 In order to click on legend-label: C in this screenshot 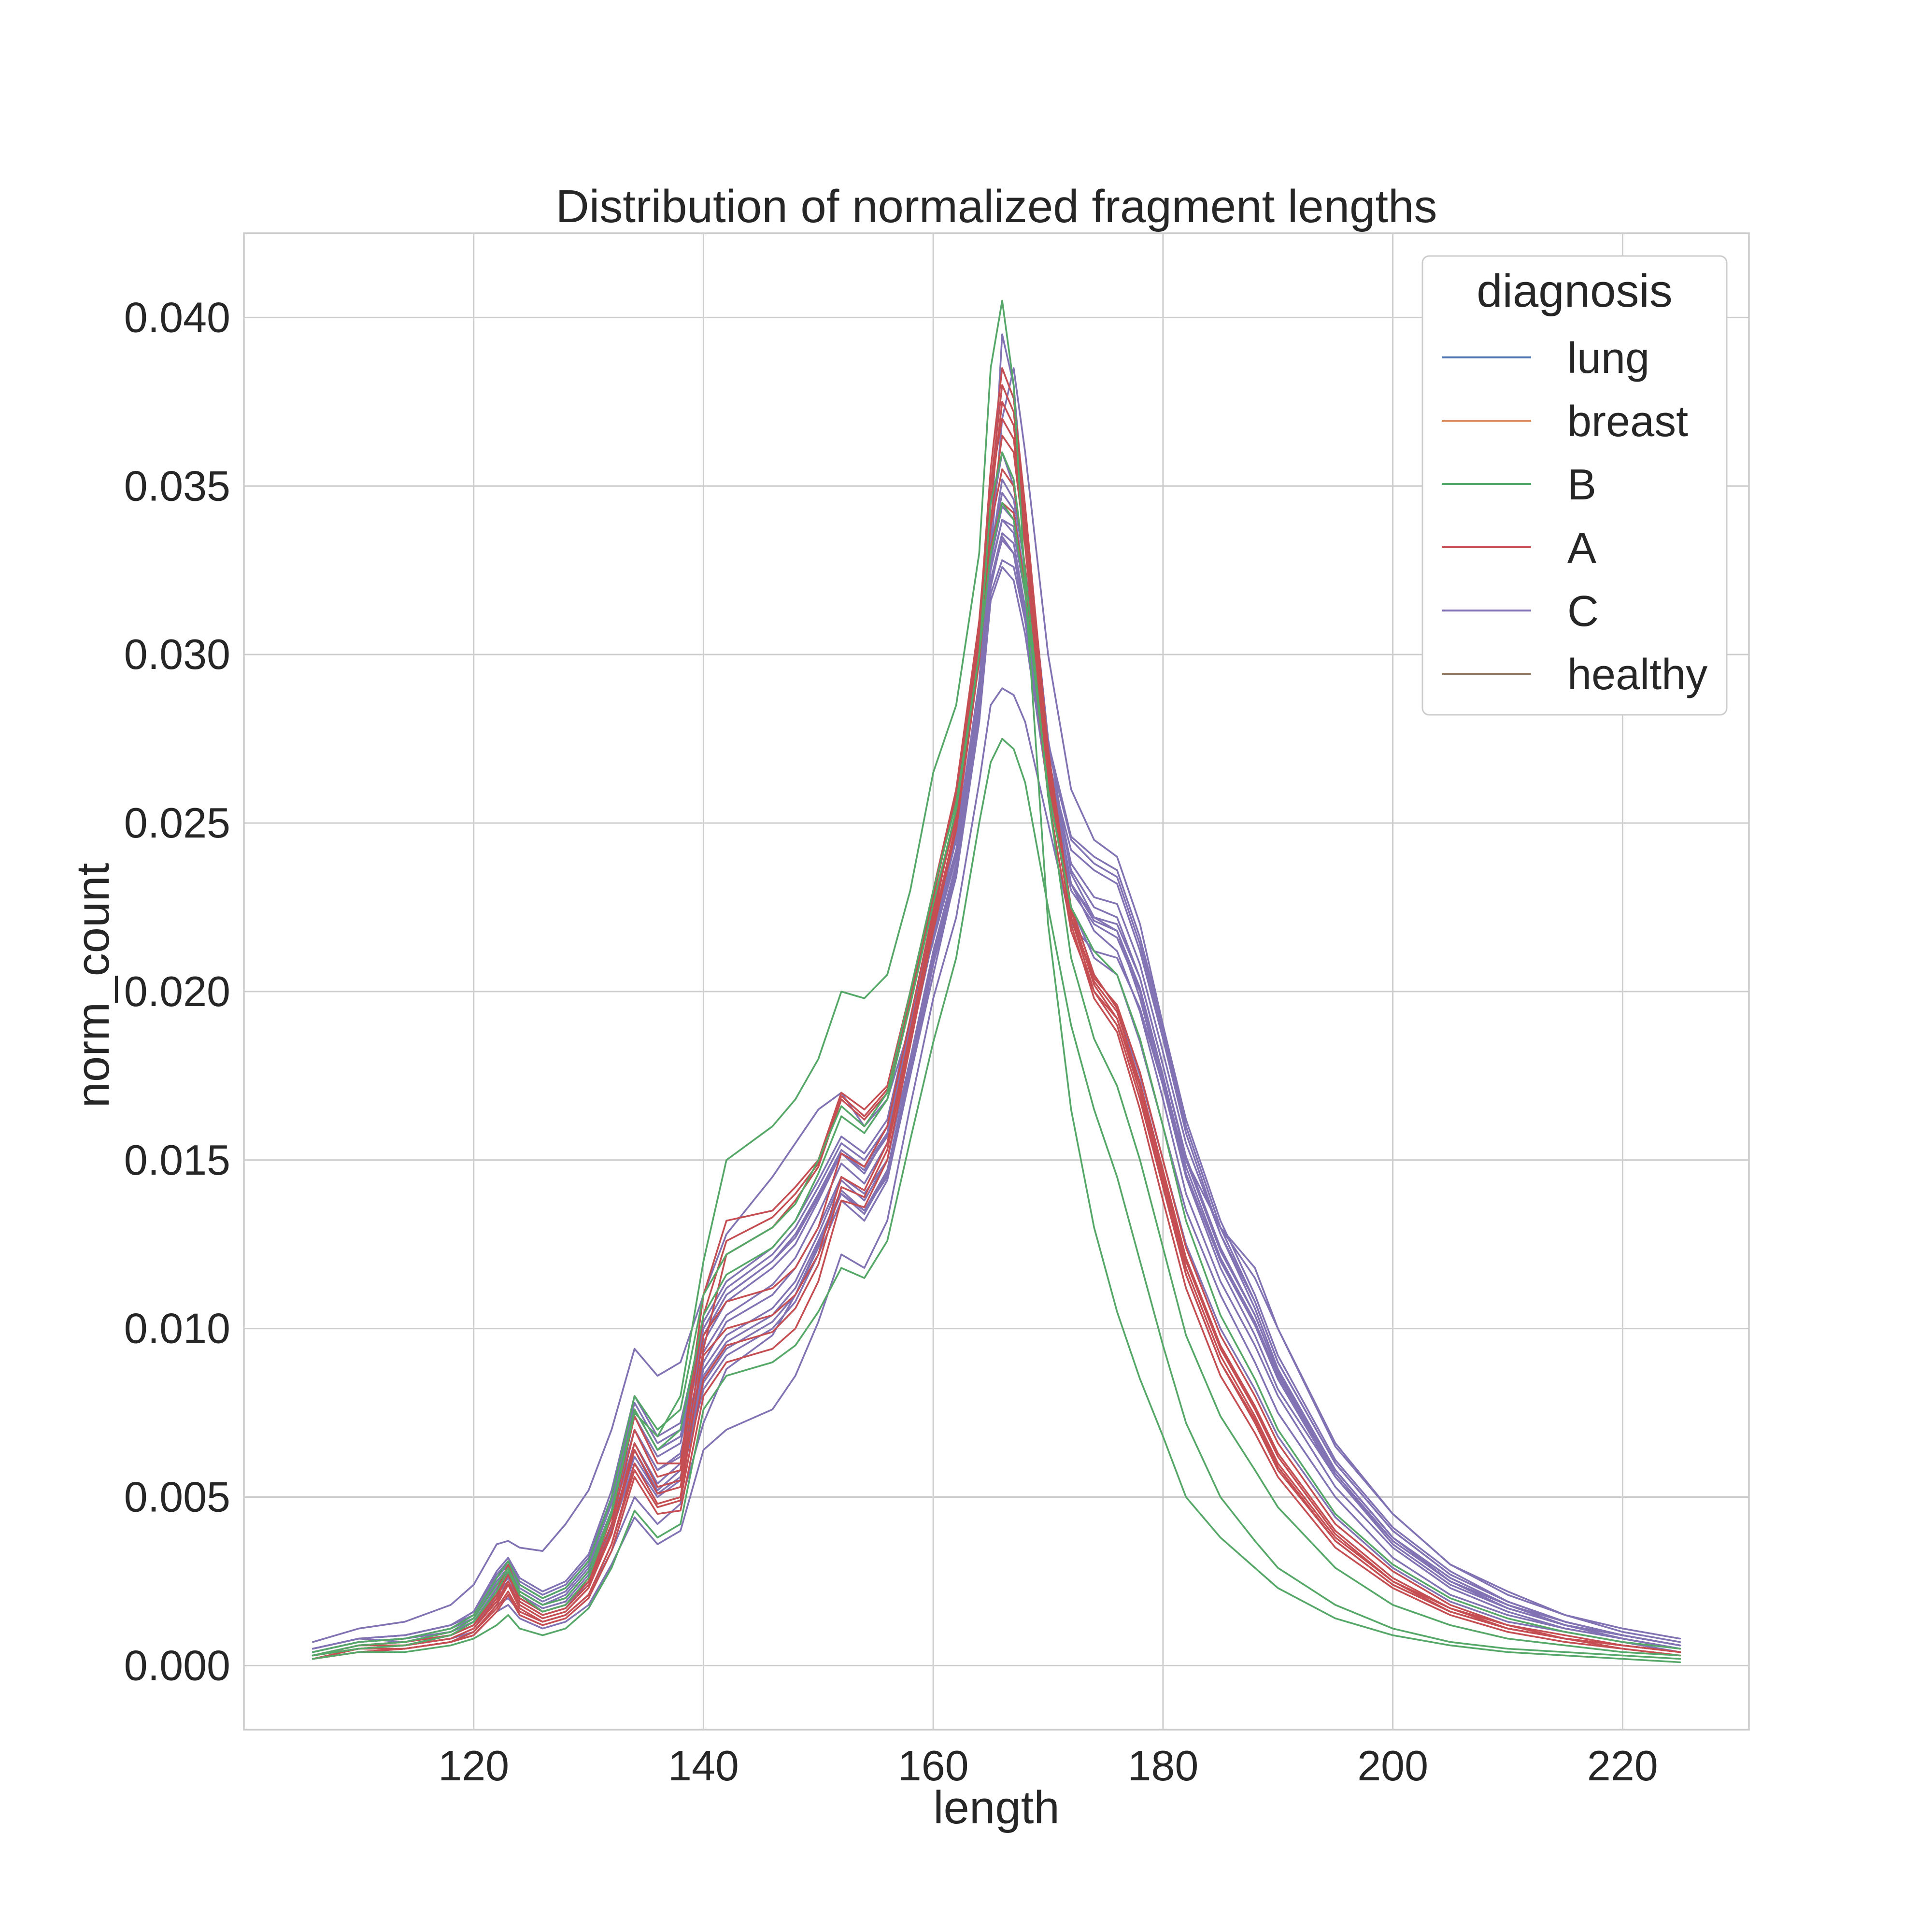, I will do `click(1583, 611)`.